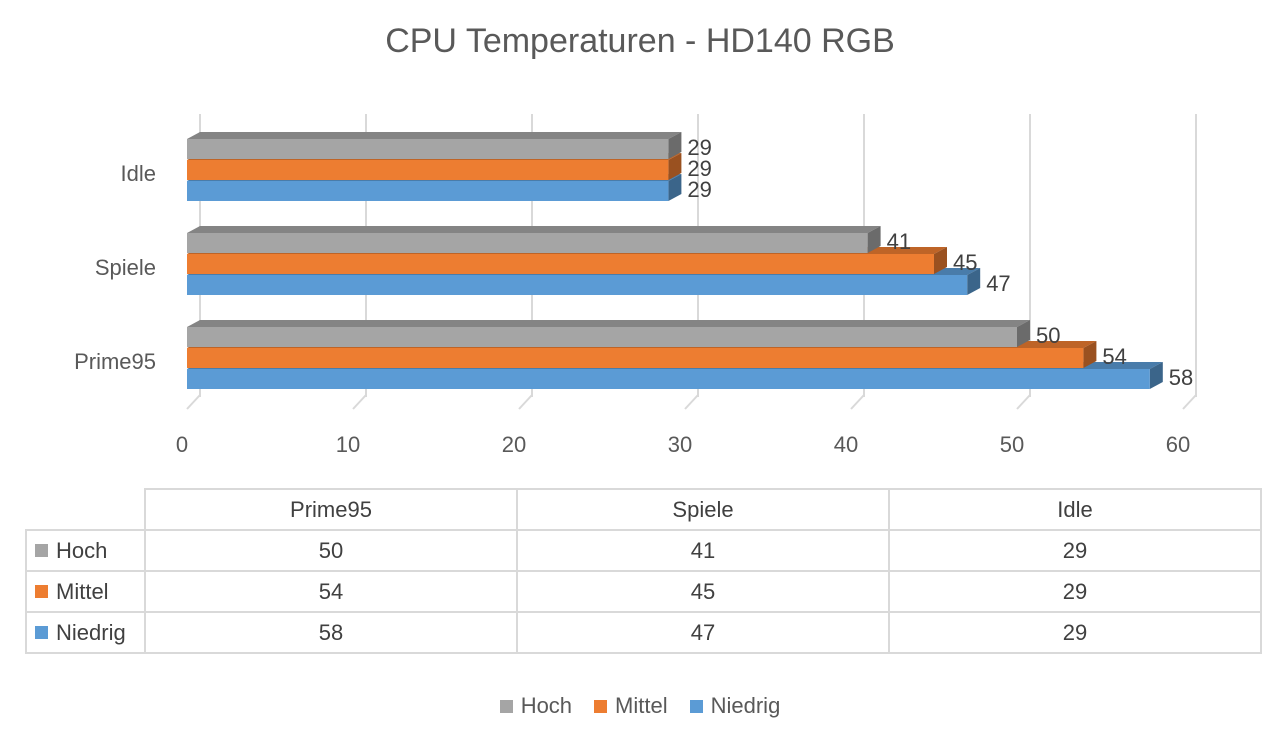 This screenshot has width=1280, height=743. What do you see at coordinates (703, 591) in the screenshot?
I see `table-cell: 45` at bounding box center [703, 591].